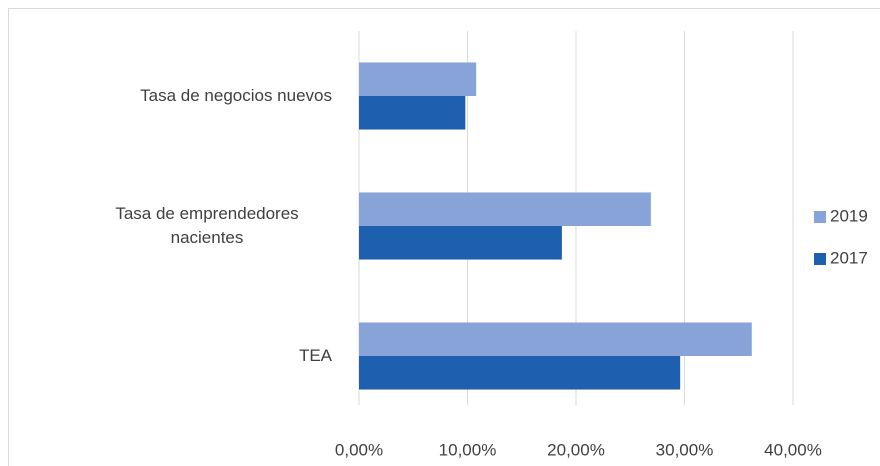 The image size is (880, 466). What do you see at coordinates (359, 449) in the screenshot?
I see `x-tick-label: 0,00%` at bounding box center [359, 449].